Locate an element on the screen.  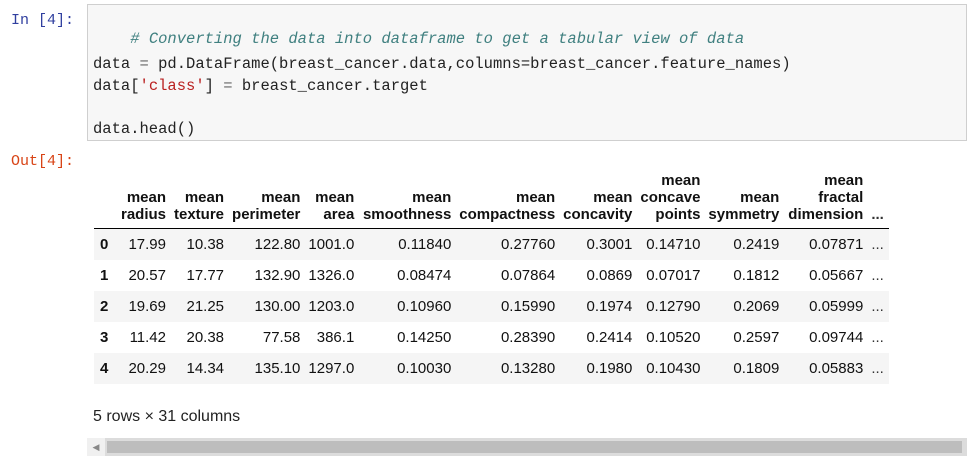
column-header: mean texture is located at coordinates (199, 199).